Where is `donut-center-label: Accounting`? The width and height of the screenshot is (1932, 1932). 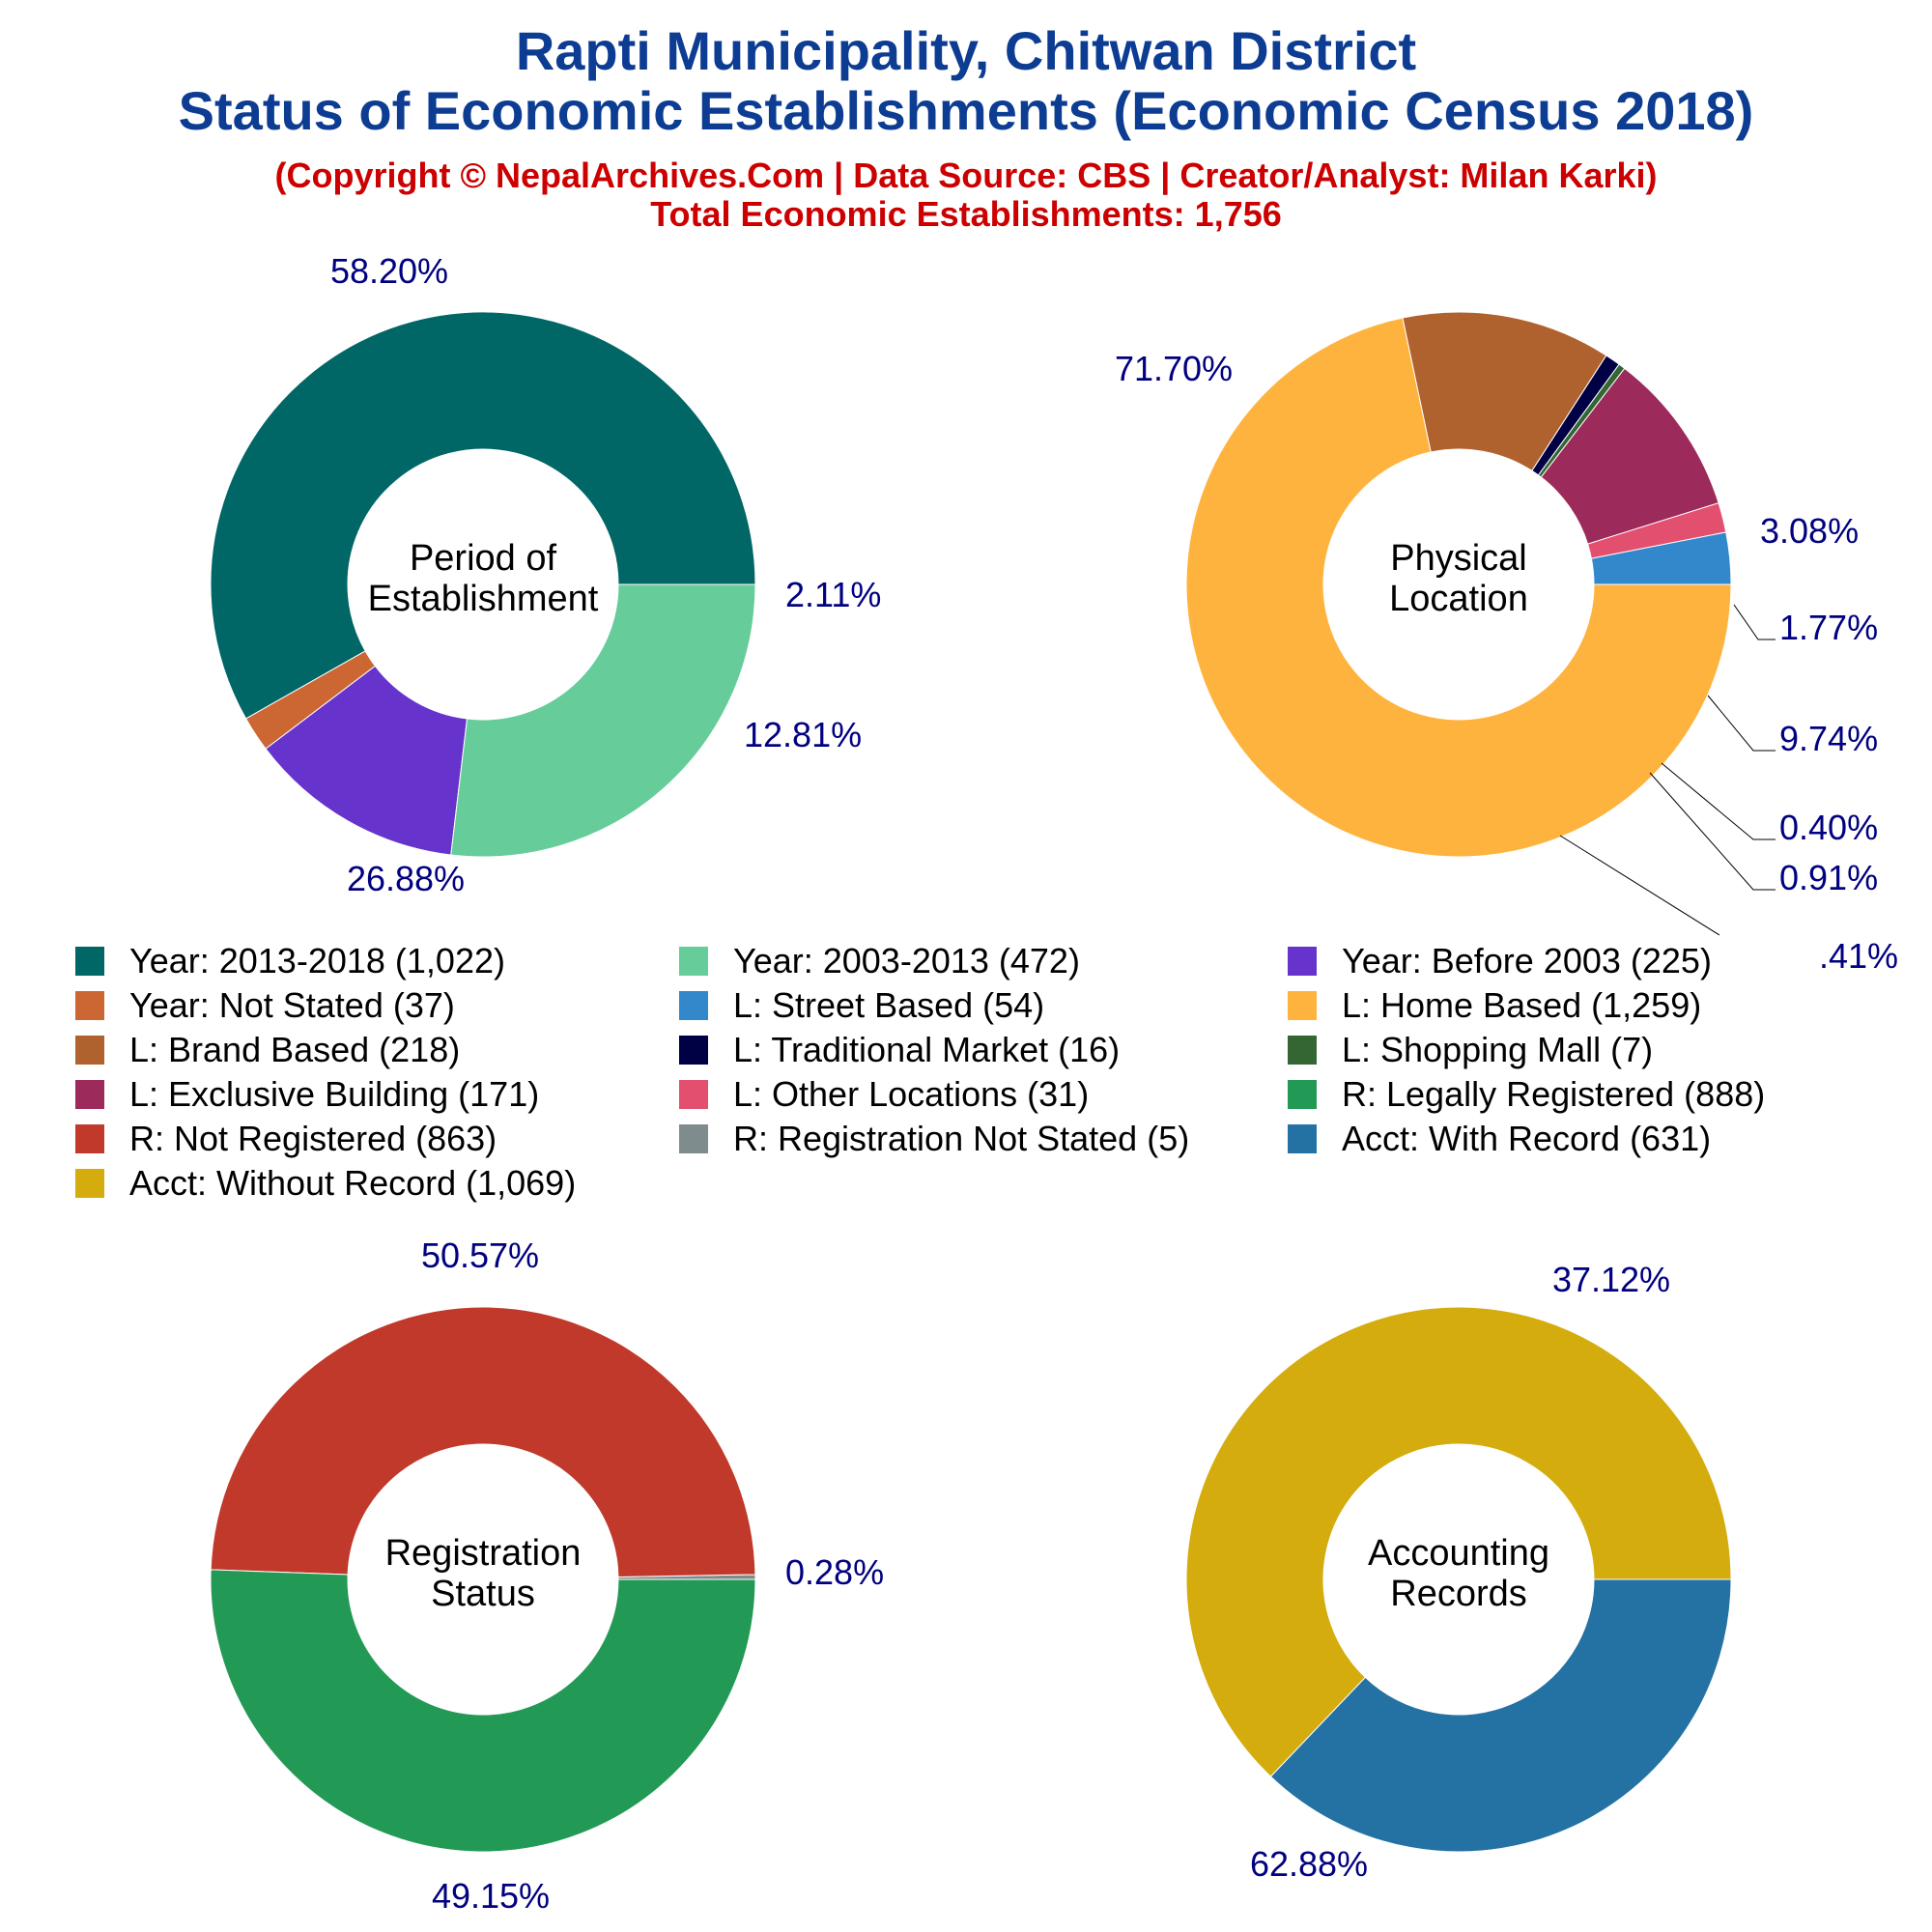 donut-center-label: Accounting is located at coordinates (1458, 1553).